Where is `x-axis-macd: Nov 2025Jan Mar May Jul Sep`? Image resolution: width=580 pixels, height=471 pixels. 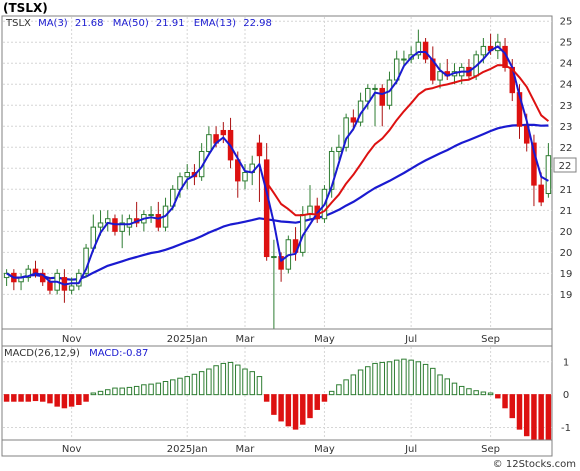
x-axis-macd: Nov 2025Jan Mar May Jul Sep is located at coordinates (277, 448).